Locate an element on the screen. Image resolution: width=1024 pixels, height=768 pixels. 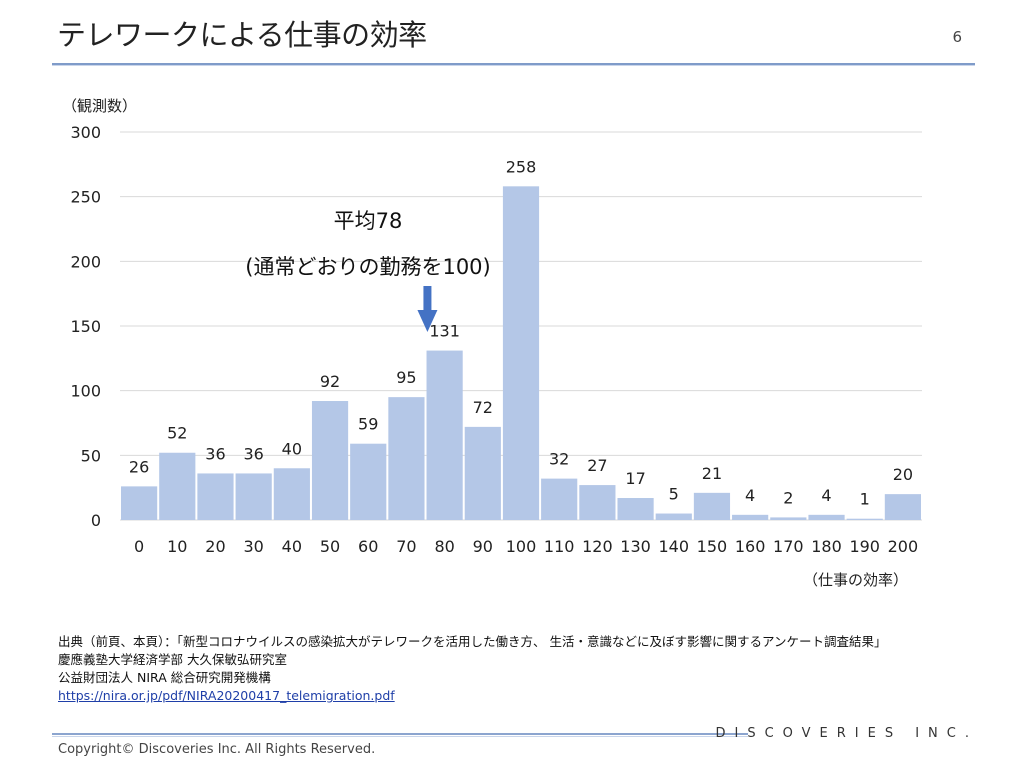
x-tick-label: 150 is located at coordinates (712, 546).